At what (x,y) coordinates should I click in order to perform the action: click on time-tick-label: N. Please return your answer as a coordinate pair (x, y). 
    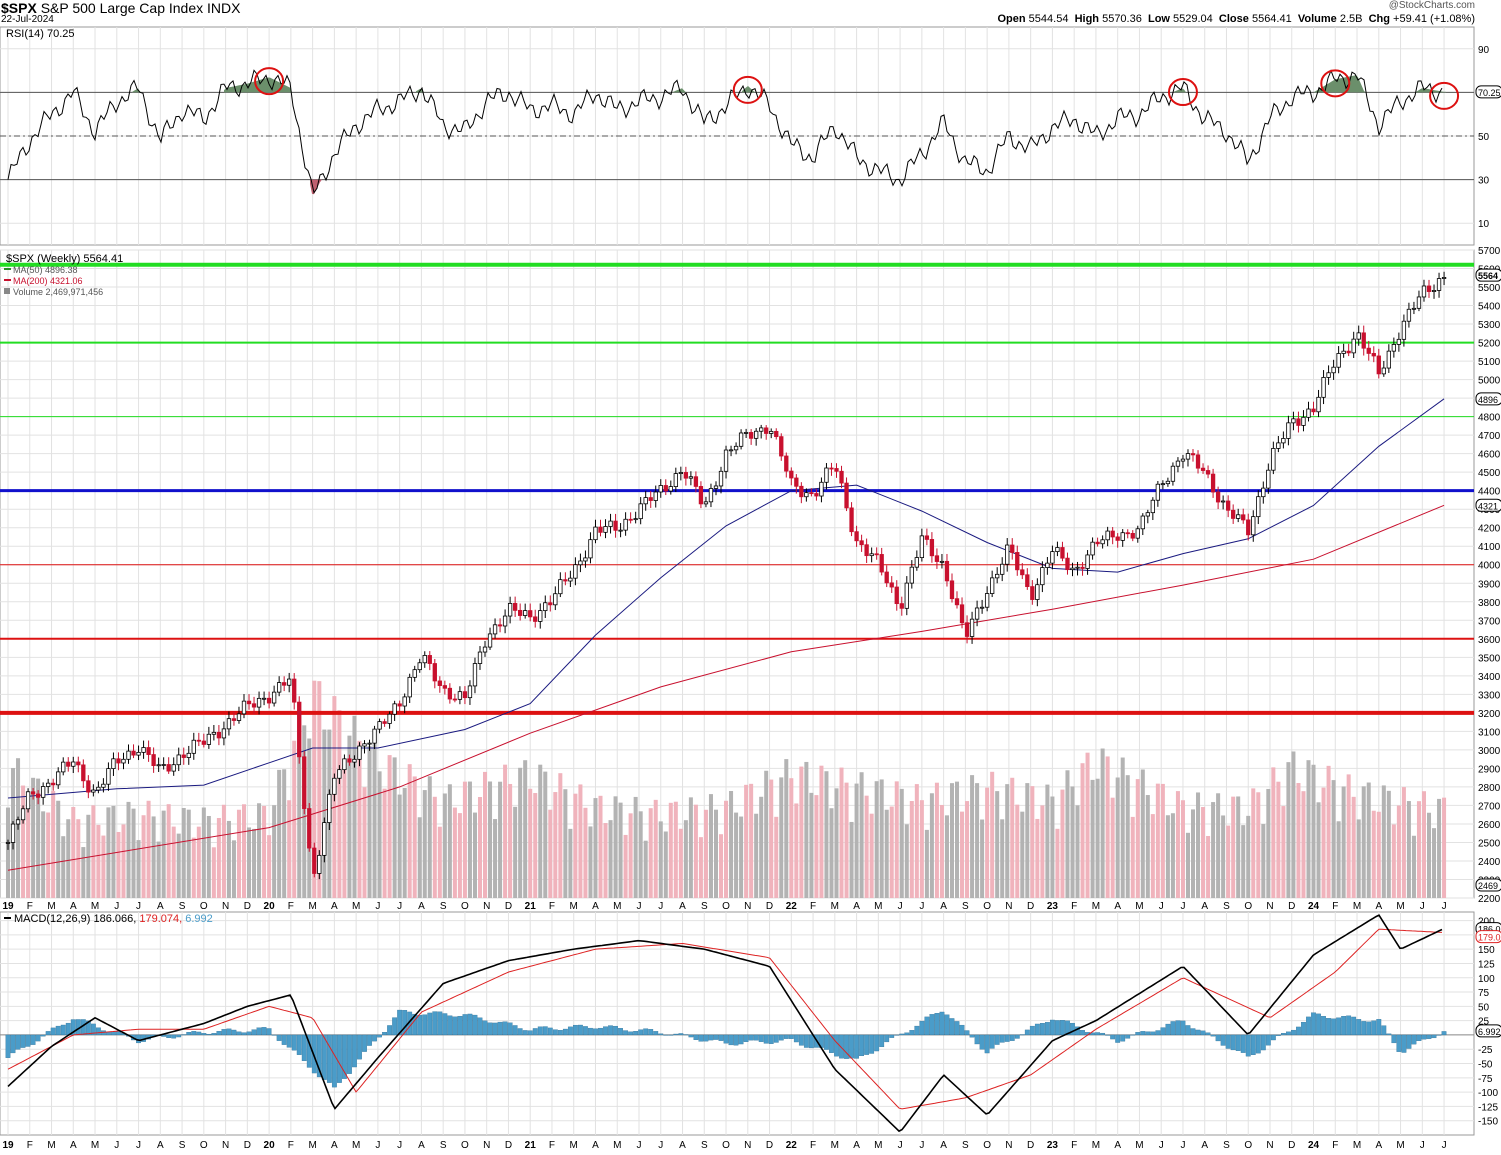
    Looking at the image, I should click on (486, 906).